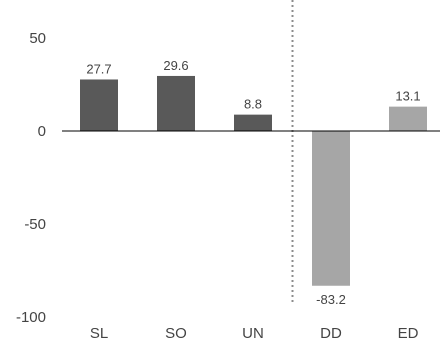  I want to click on y-tick-label: 50, so click(37, 38).